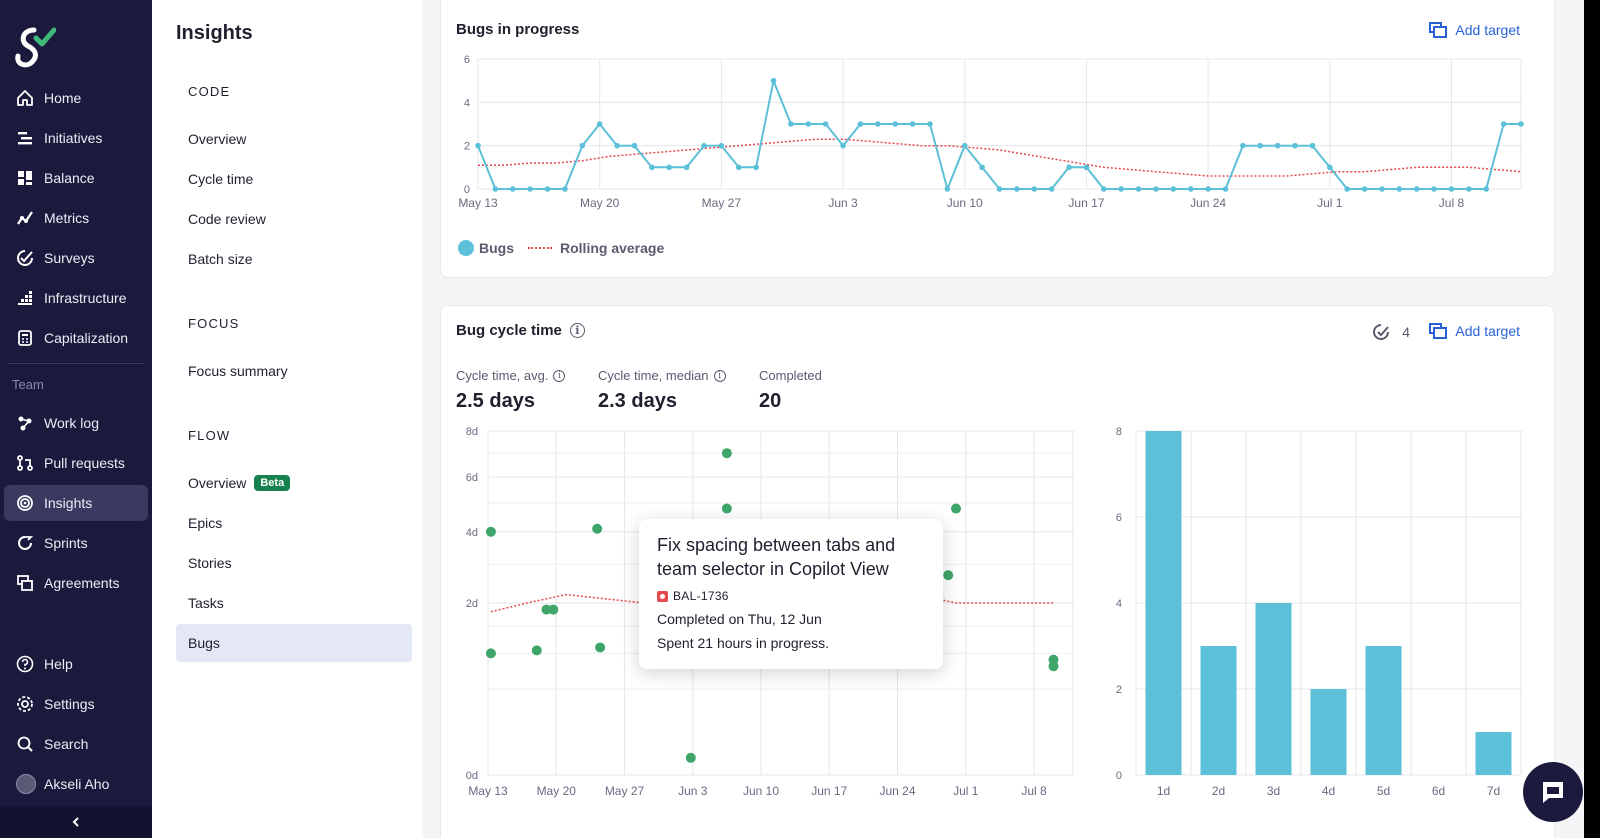 This screenshot has width=1600, height=838. Describe the element at coordinates (294, 563) in the screenshot. I see `subnav-item-flow-stories: Stories` at that location.